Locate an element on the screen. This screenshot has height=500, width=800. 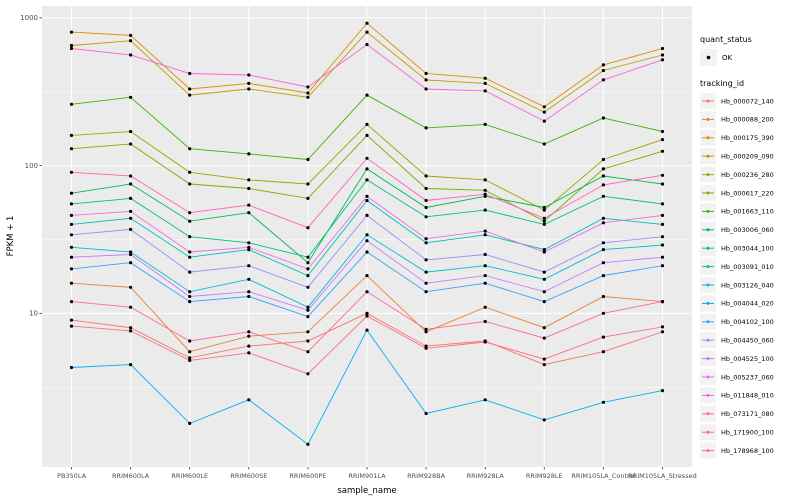
x-tick-label: RRIM901LA is located at coordinates (367, 476).